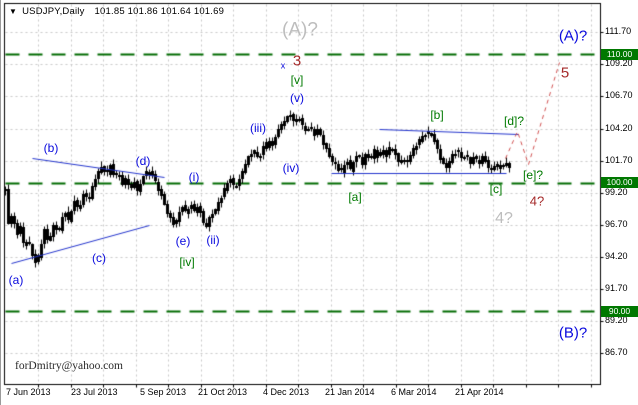  Describe the element at coordinates (479, 392) in the screenshot. I see `date-axis-label: 21 Apr 2014` at that location.